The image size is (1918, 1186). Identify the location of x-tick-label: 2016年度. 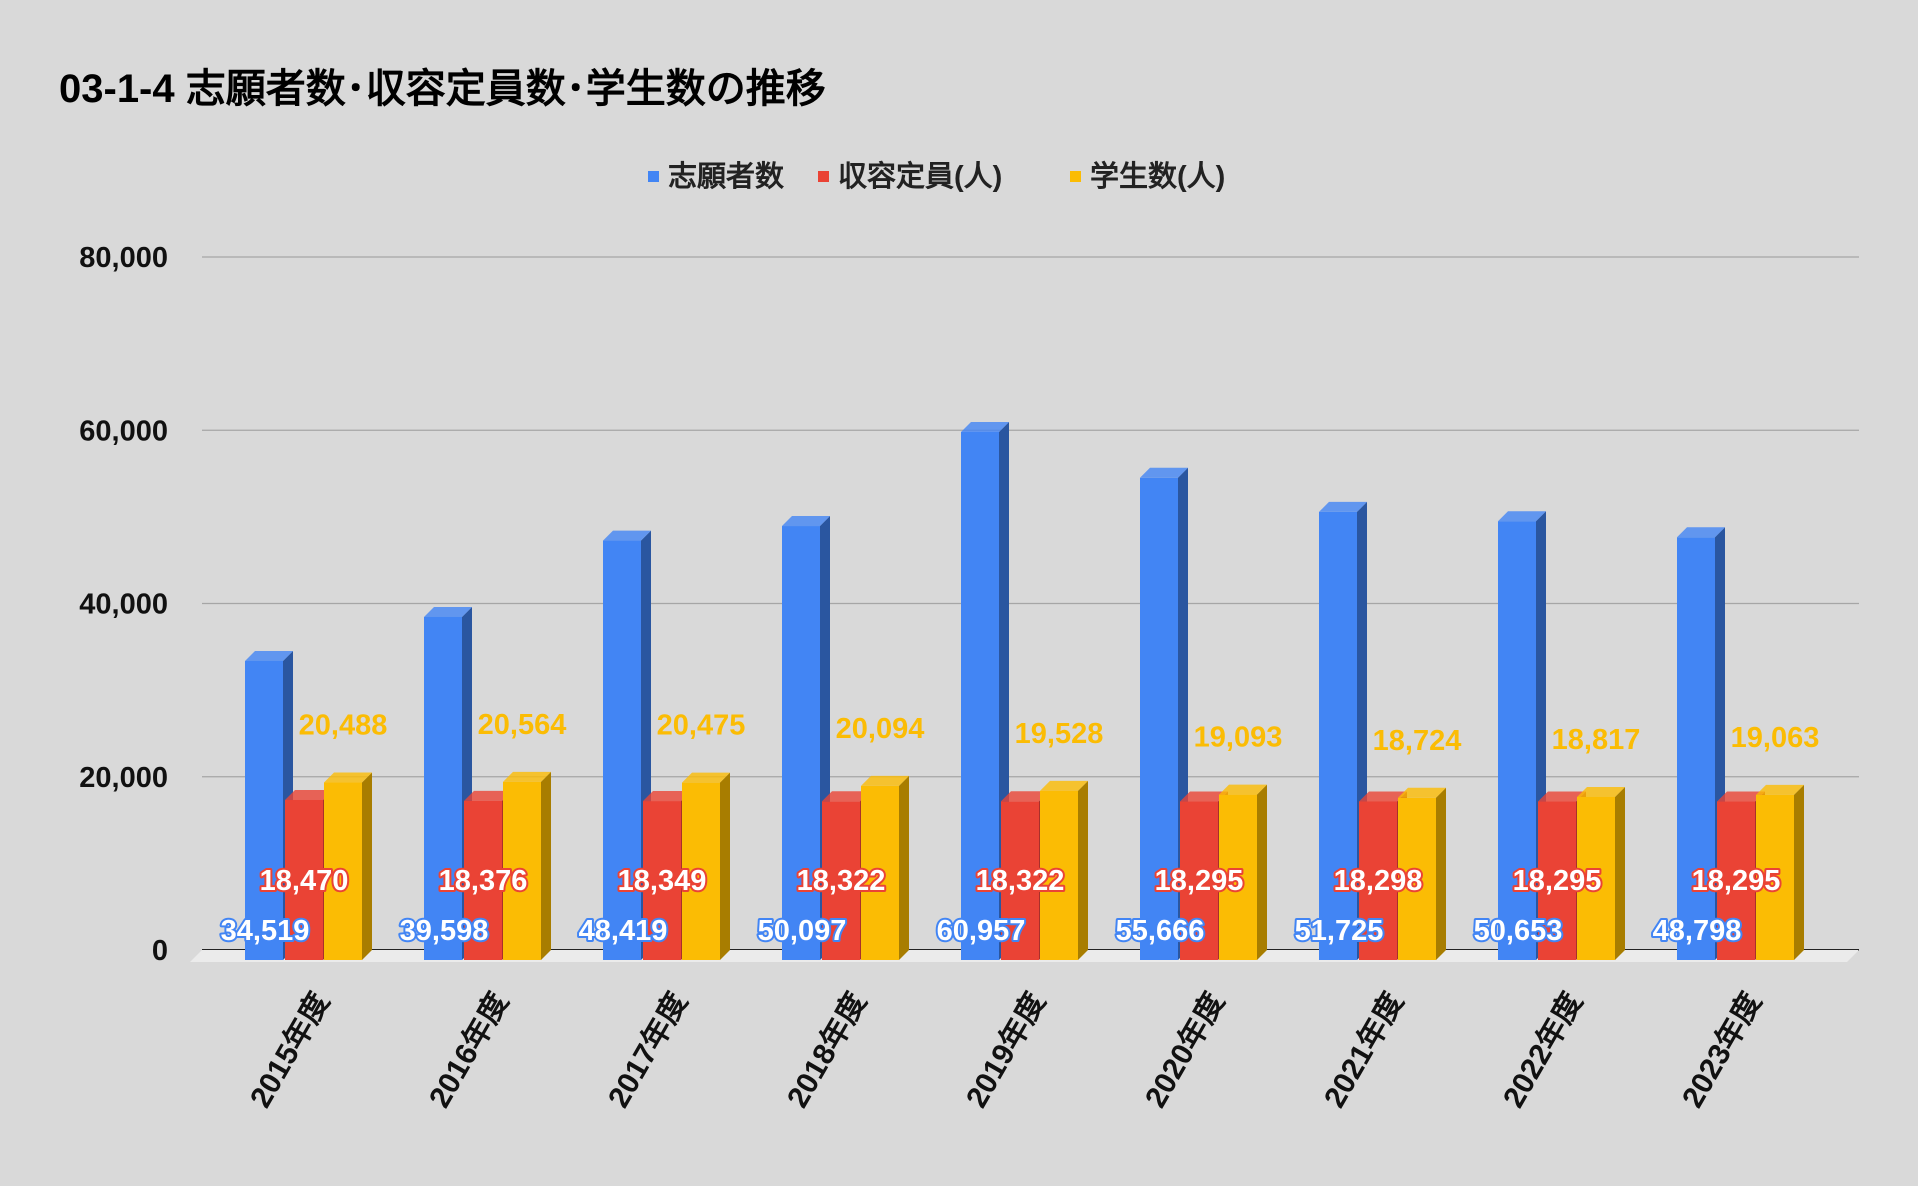
(469, 1050).